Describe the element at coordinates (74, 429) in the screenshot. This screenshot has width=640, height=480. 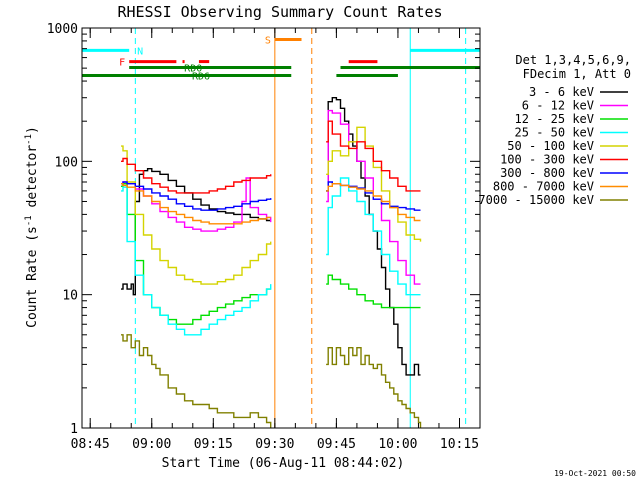
I see `y-tick-label: 1` at that location.